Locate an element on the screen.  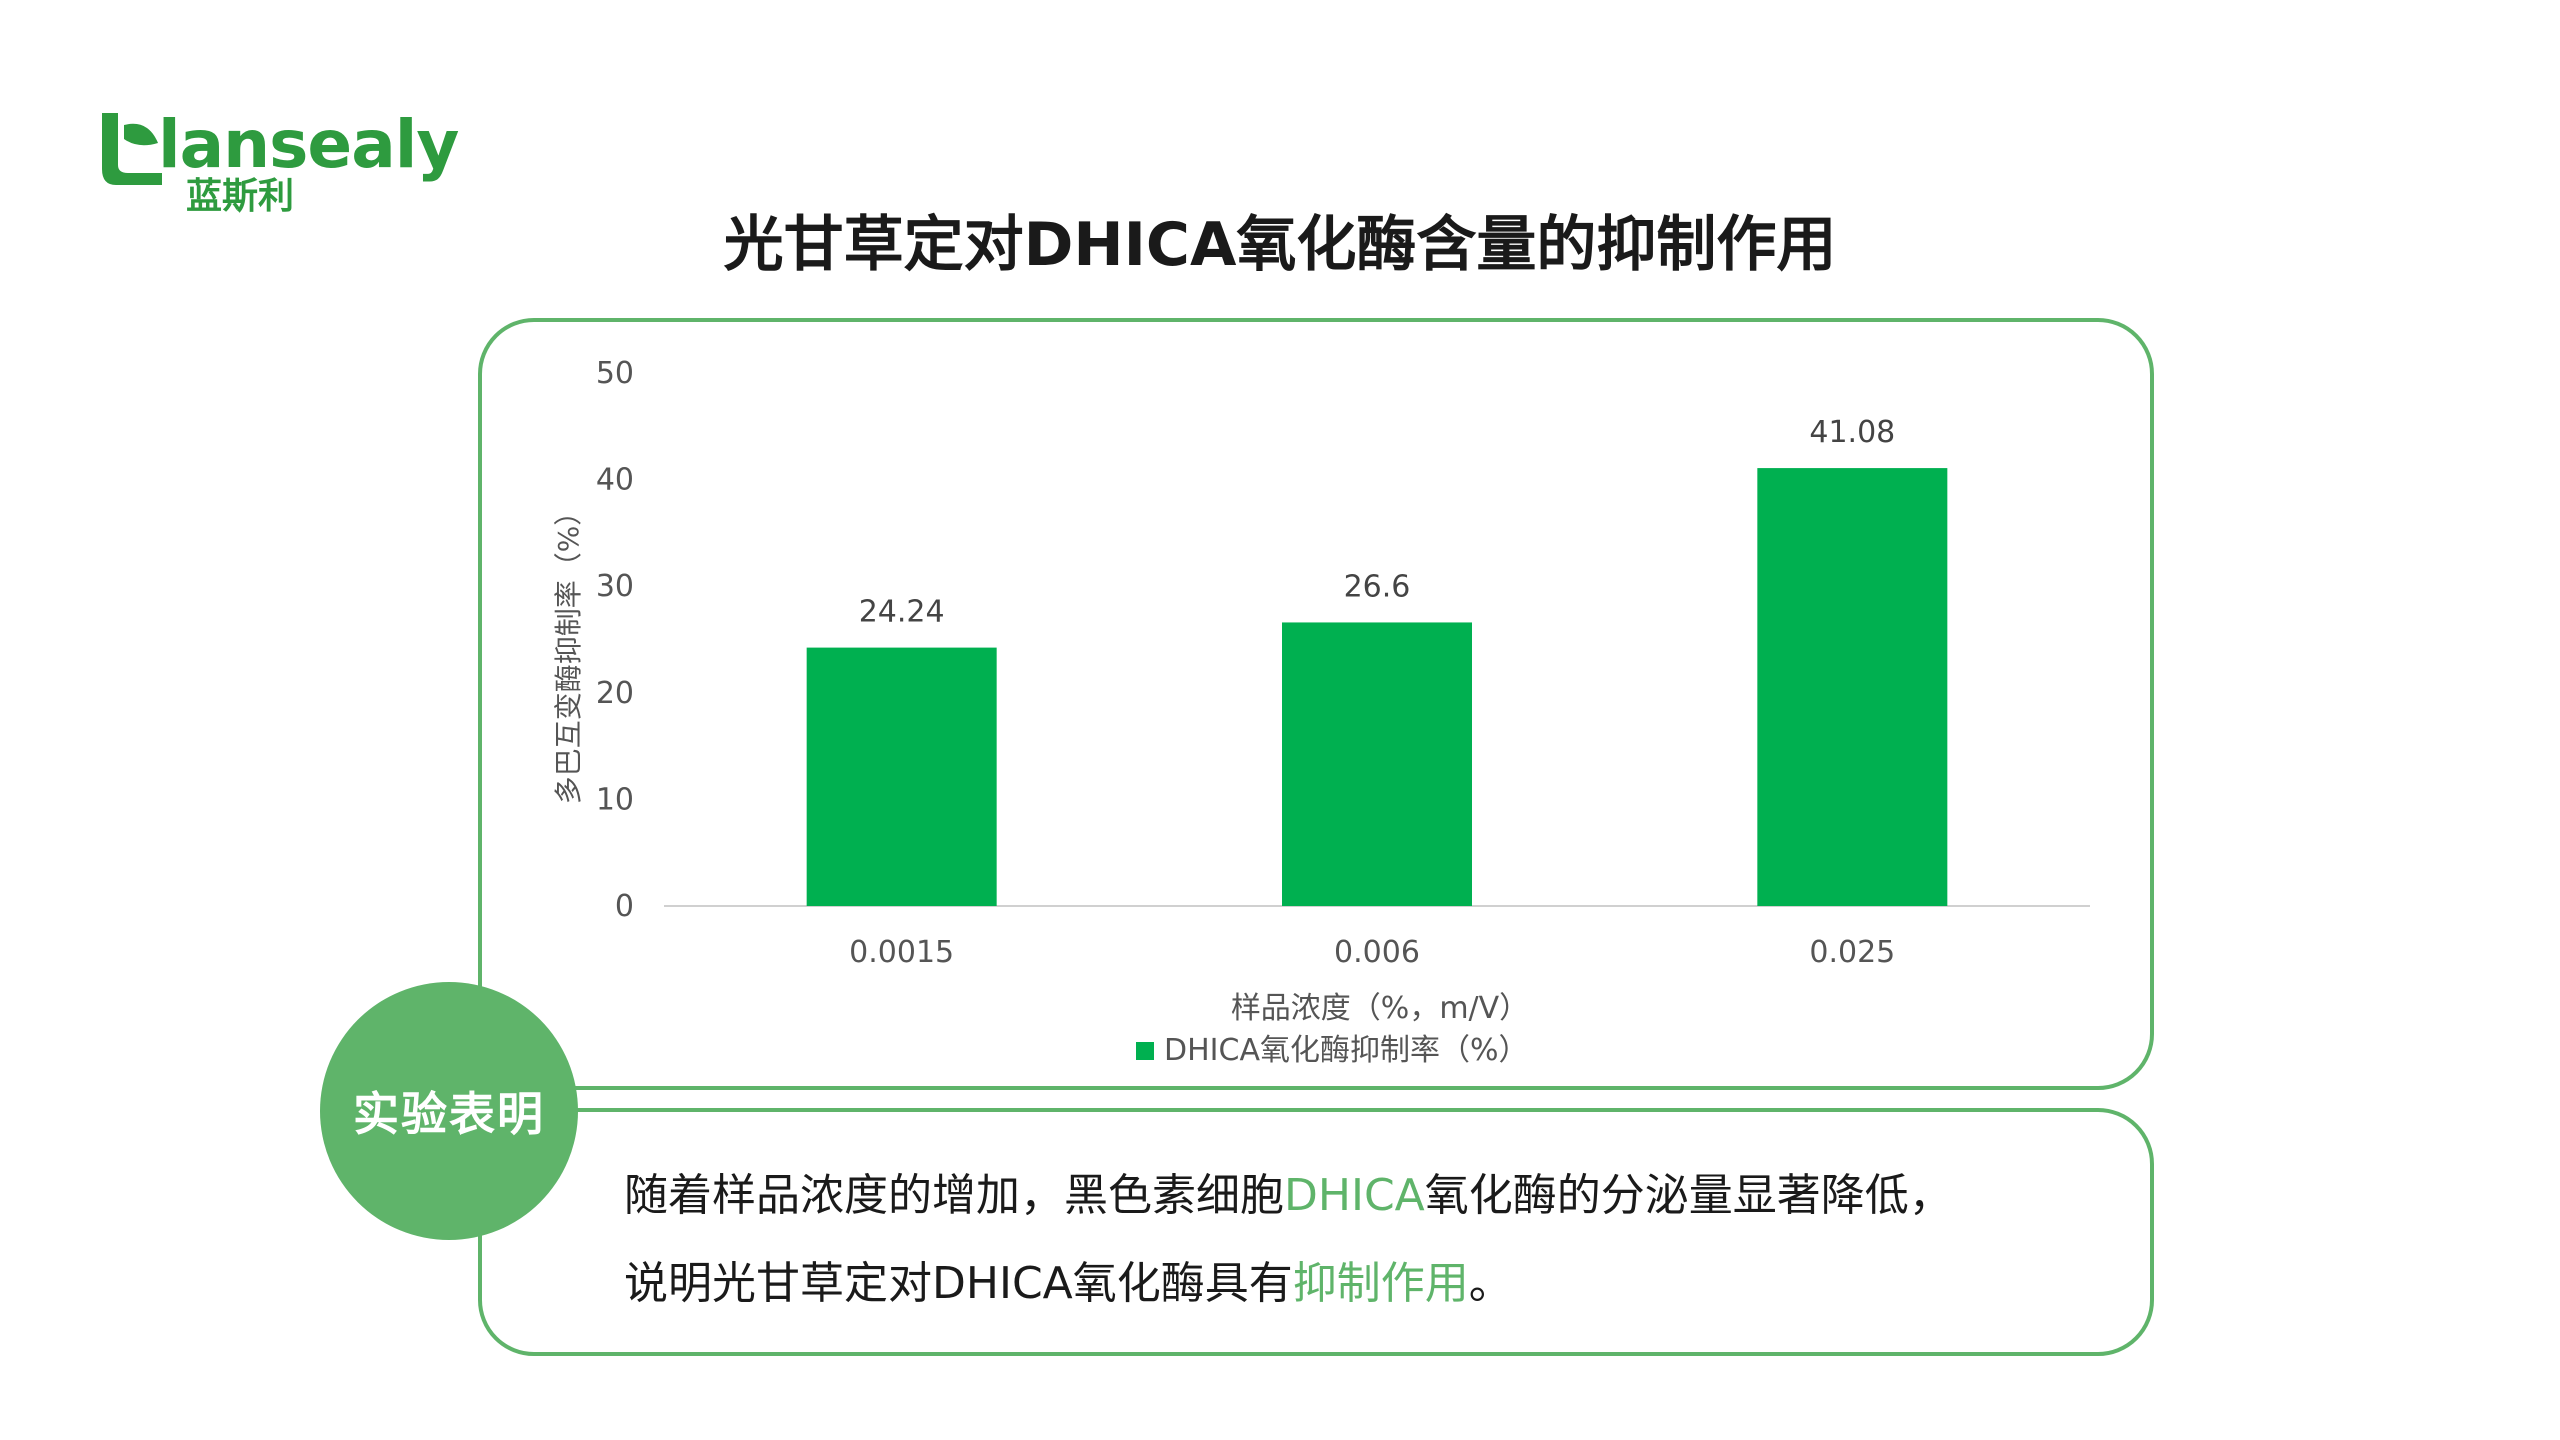
y-tick-label-2: 20 is located at coordinates (615, 693).